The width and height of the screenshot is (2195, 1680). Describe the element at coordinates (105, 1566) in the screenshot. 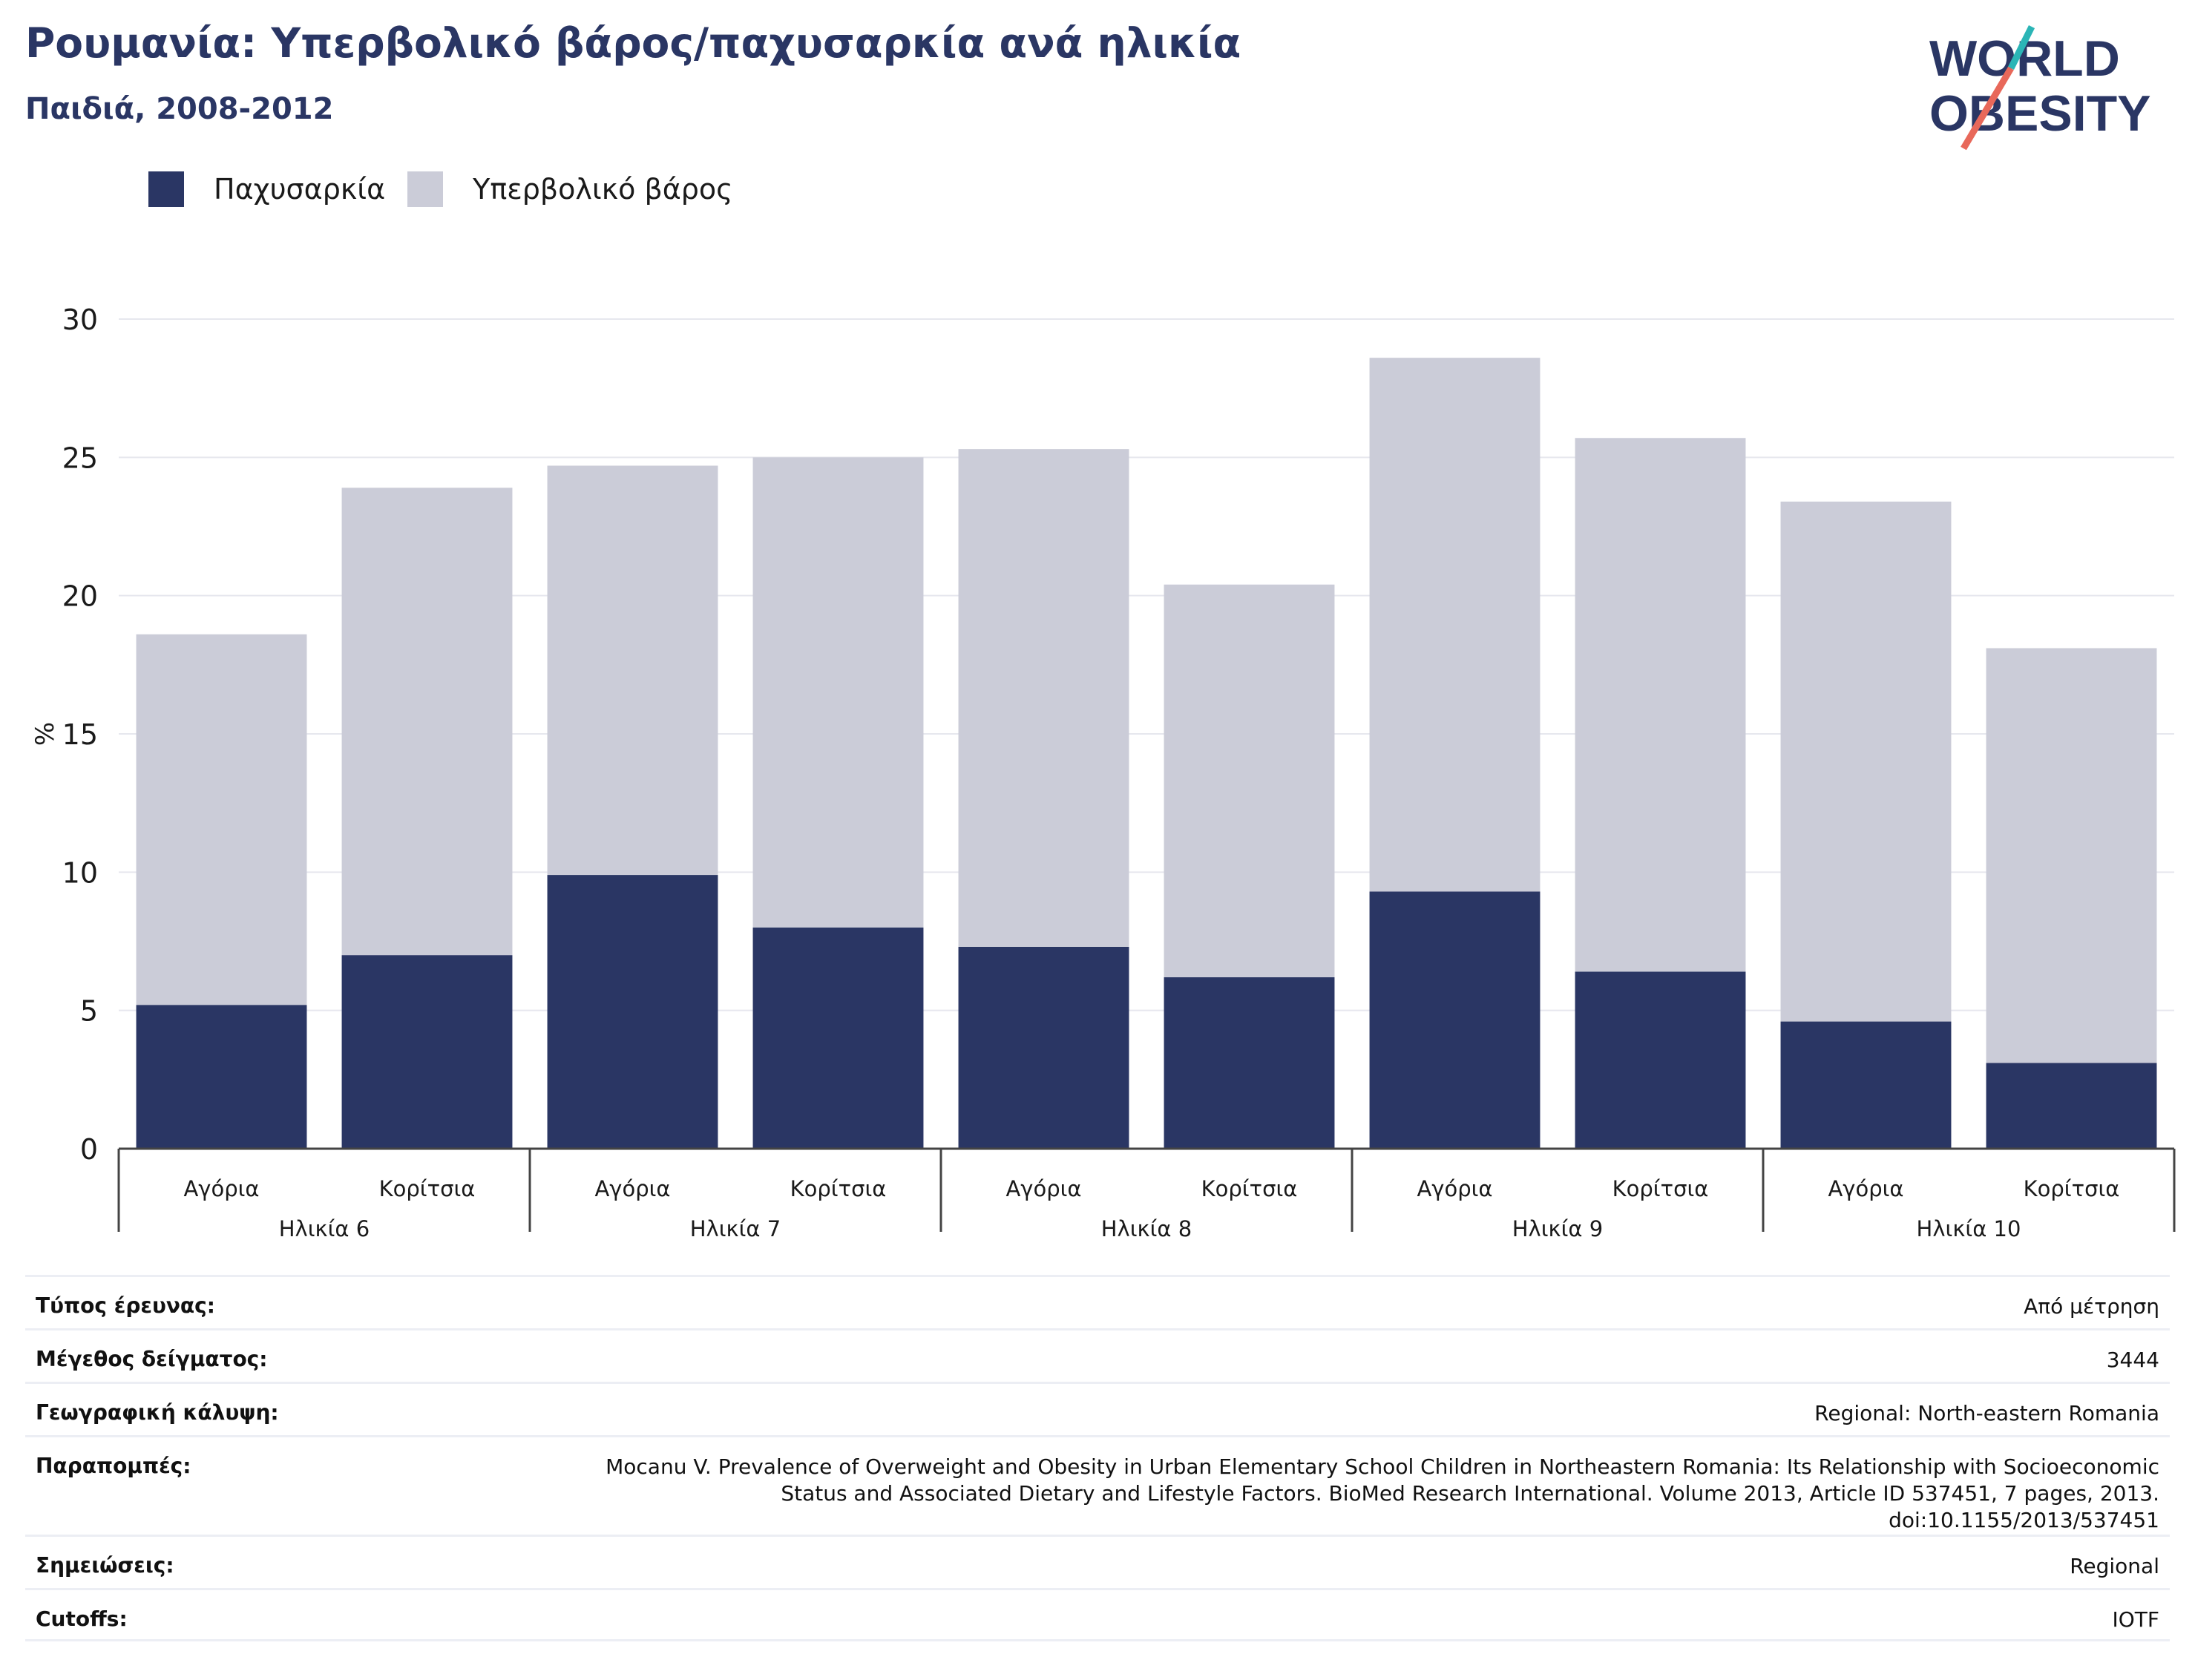

I see `info-label: Σημειώσεις:` at that location.